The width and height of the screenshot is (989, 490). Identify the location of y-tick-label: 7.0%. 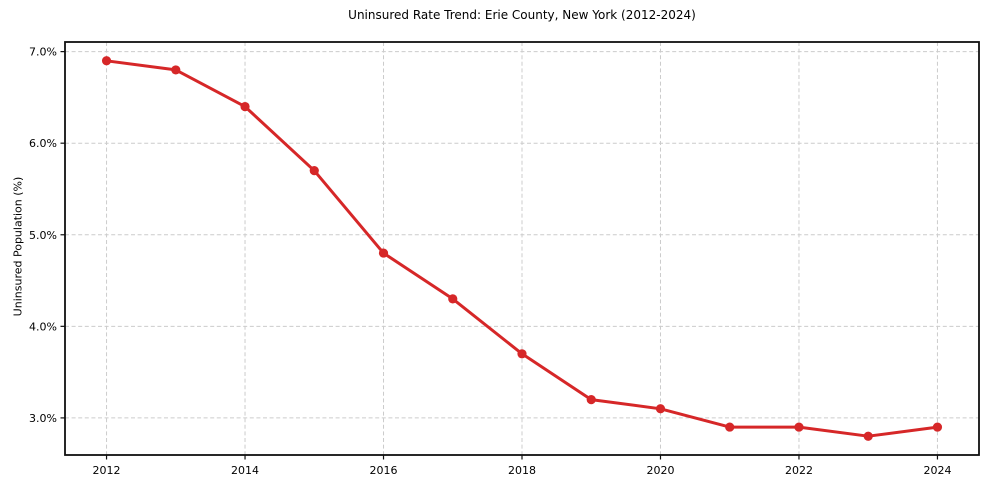
(43, 52).